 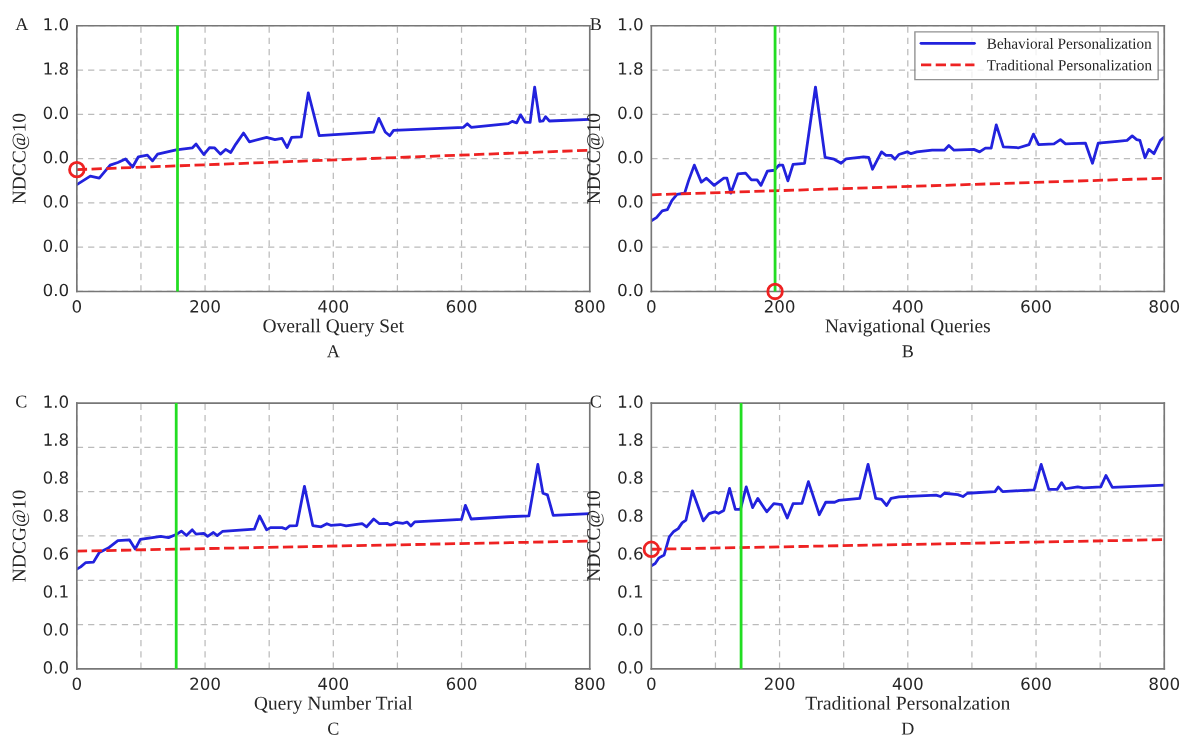 I want to click on text: C, so click(x=333, y=728).